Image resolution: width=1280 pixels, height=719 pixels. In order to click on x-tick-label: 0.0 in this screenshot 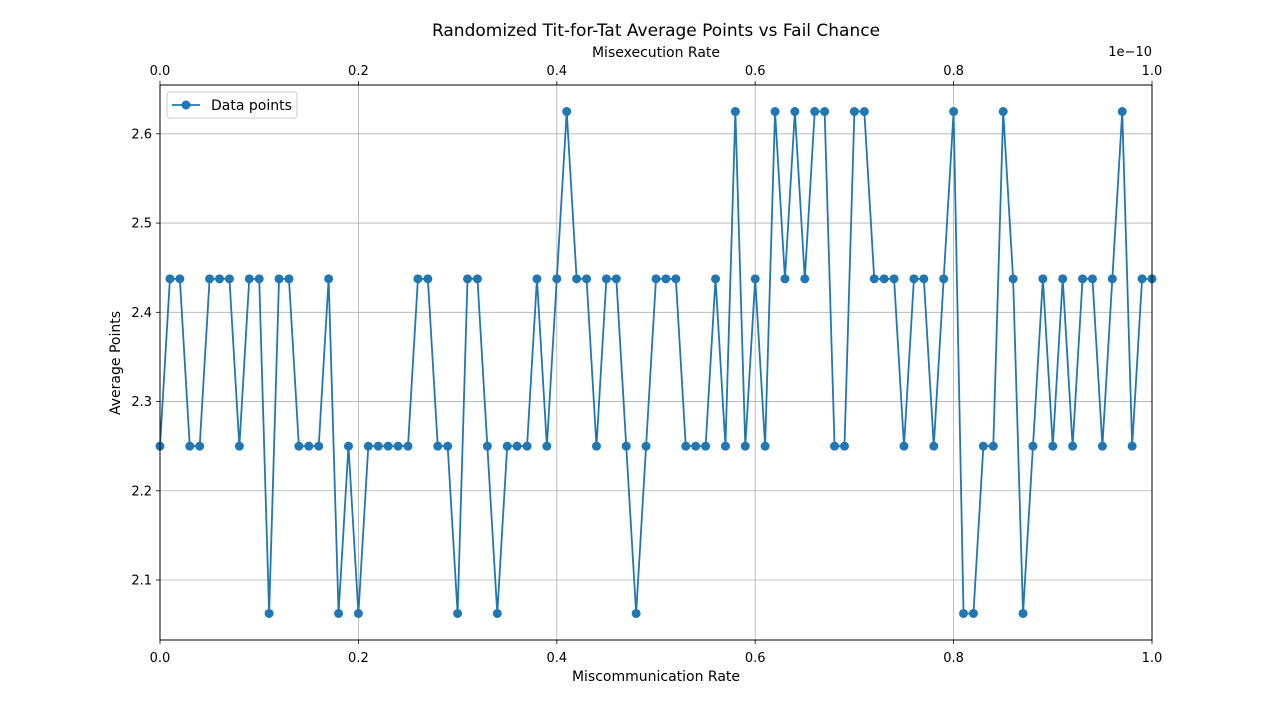, I will do `click(160, 658)`.